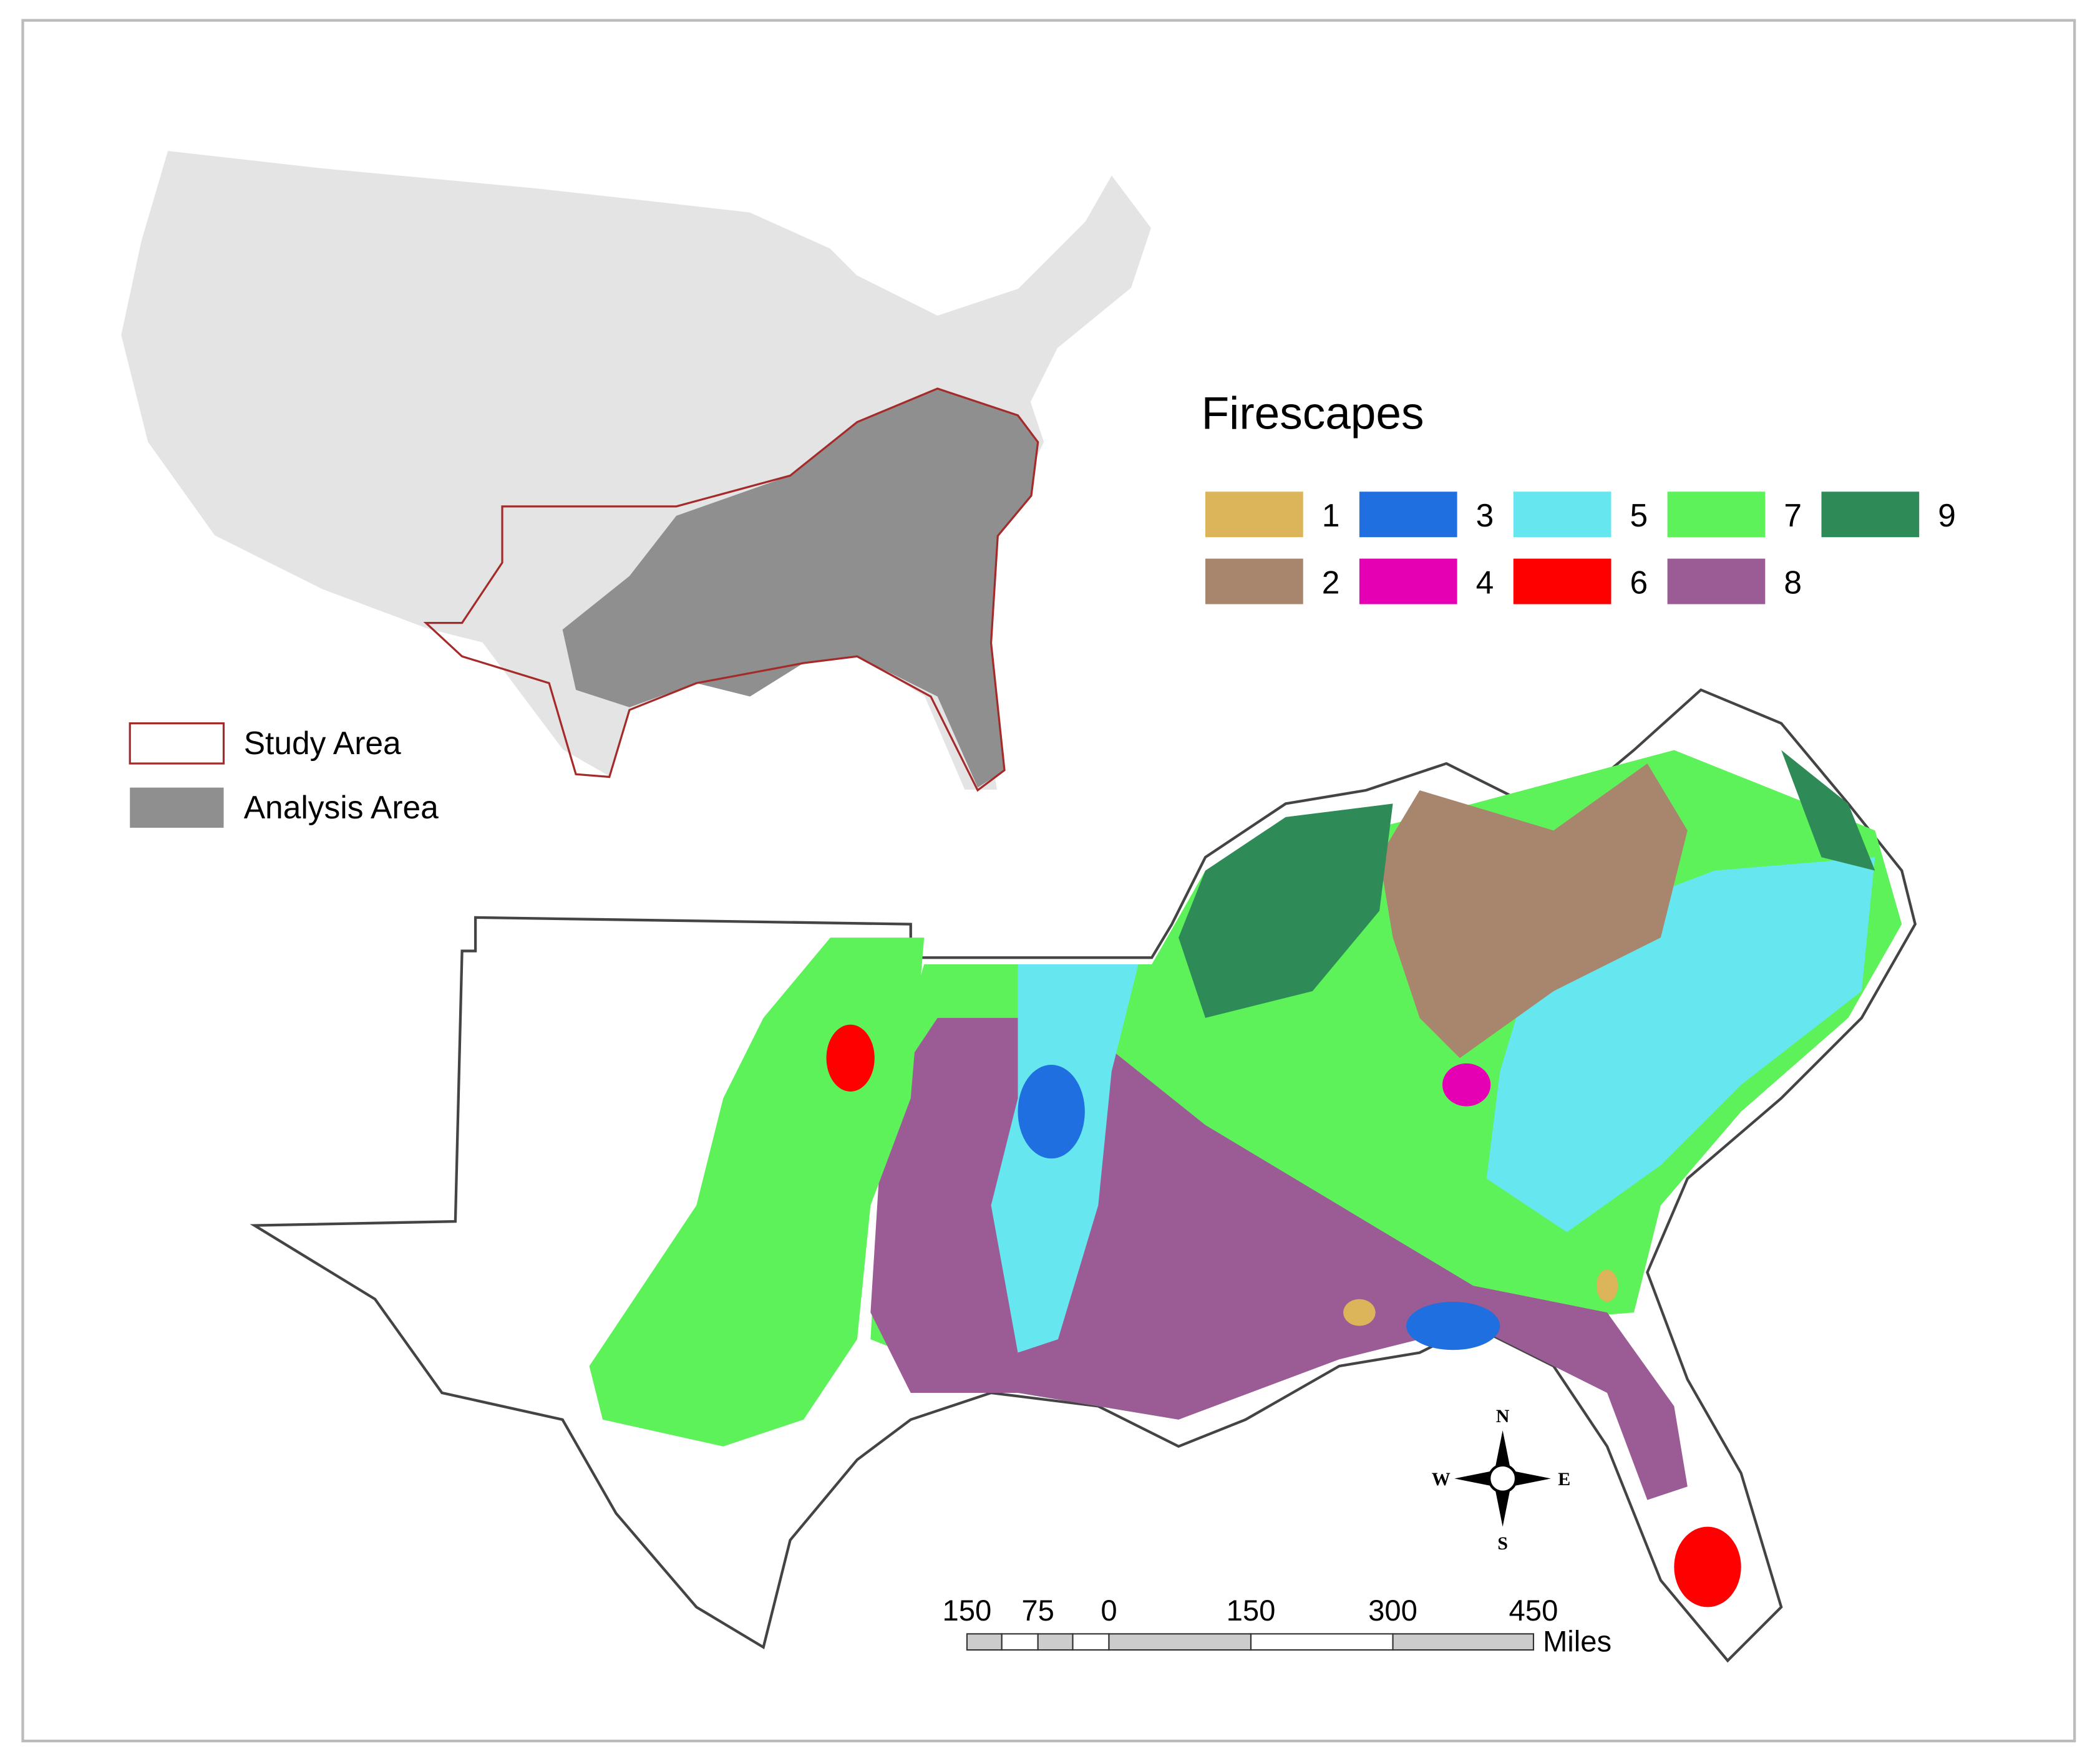 The image size is (2100, 1764). What do you see at coordinates (1793, 515) in the screenshot?
I see `legend-label: 7` at bounding box center [1793, 515].